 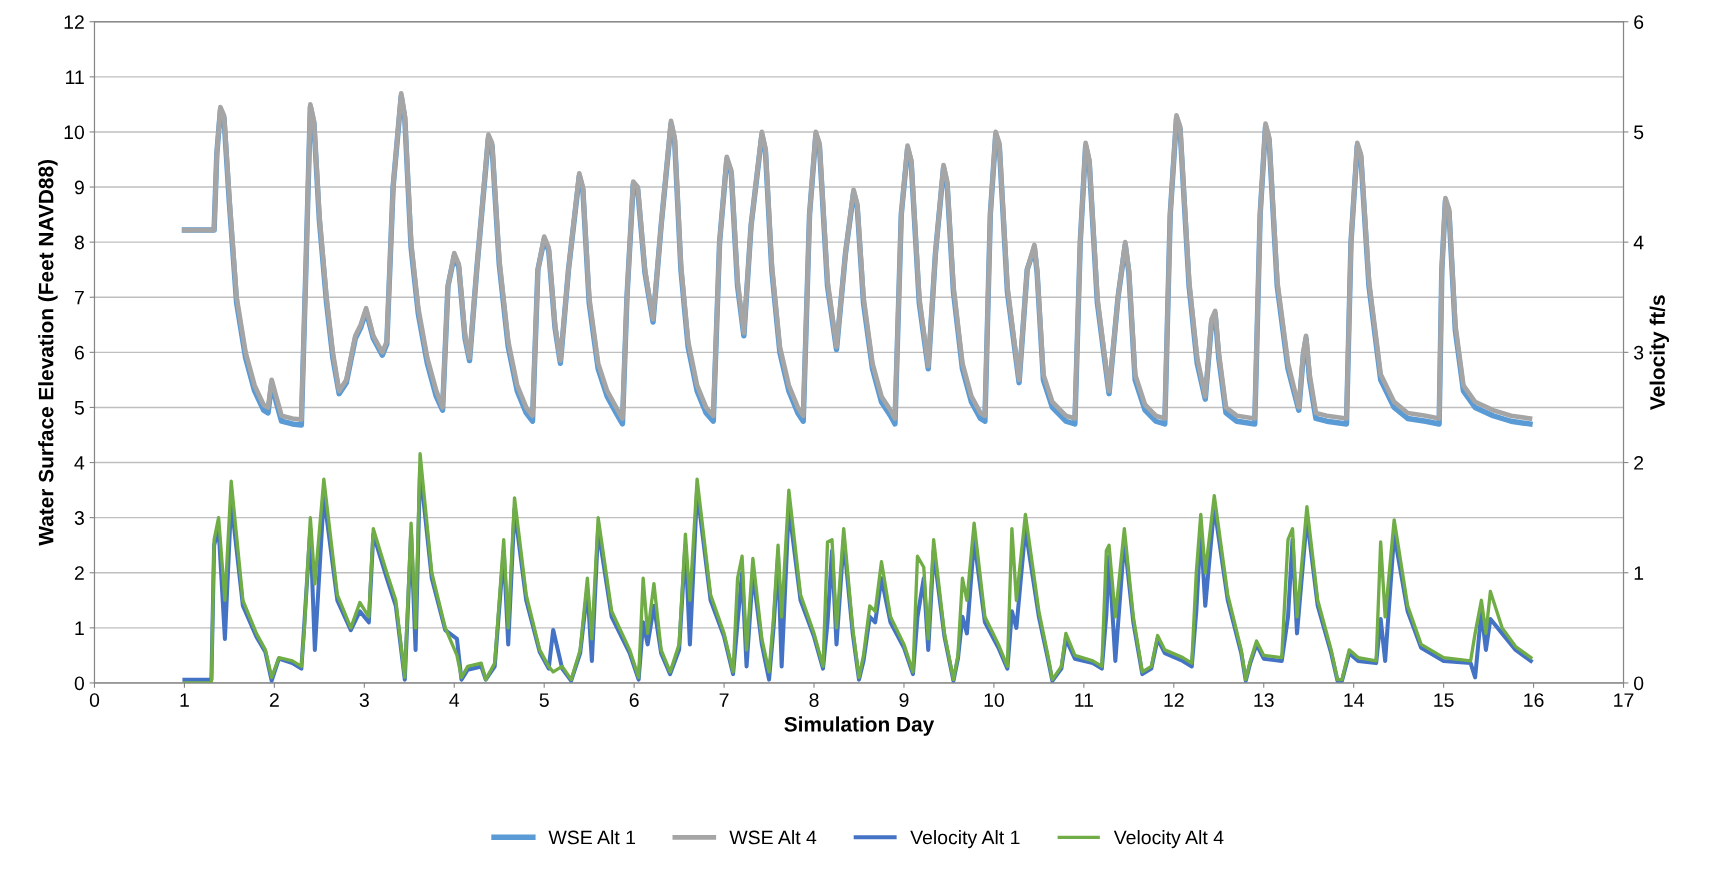 I want to click on x-tick-label: 5, so click(x=544, y=700).